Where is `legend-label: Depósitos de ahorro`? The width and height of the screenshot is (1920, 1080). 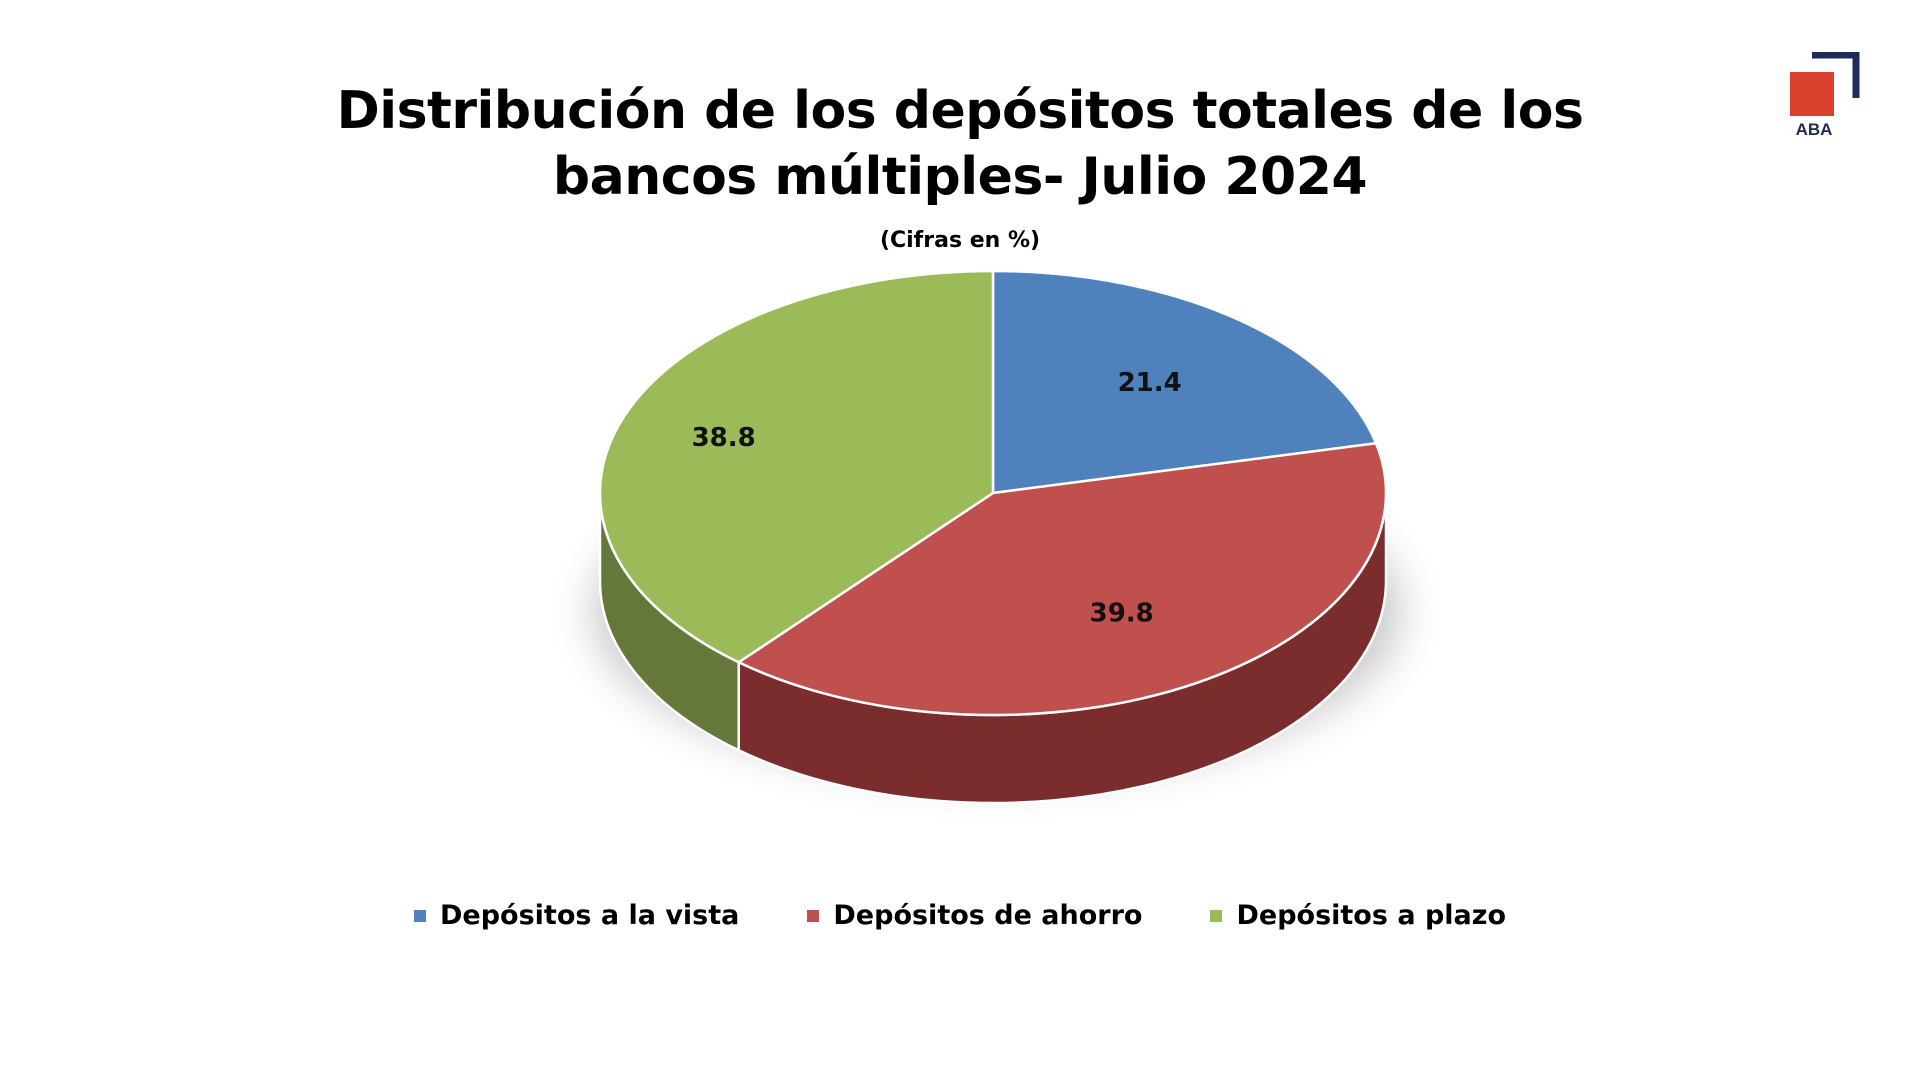 legend-label: Depósitos de ahorro is located at coordinates (988, 915).